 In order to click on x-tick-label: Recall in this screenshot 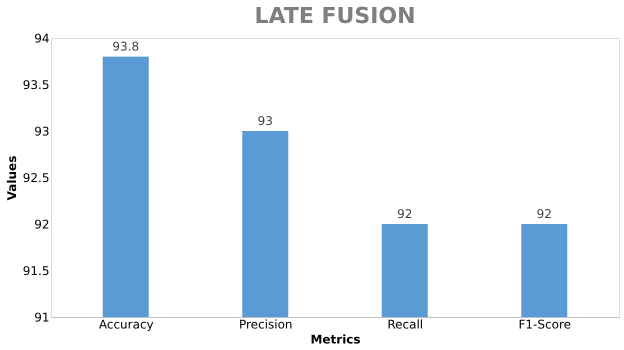, I will do `click(405, 325)`.